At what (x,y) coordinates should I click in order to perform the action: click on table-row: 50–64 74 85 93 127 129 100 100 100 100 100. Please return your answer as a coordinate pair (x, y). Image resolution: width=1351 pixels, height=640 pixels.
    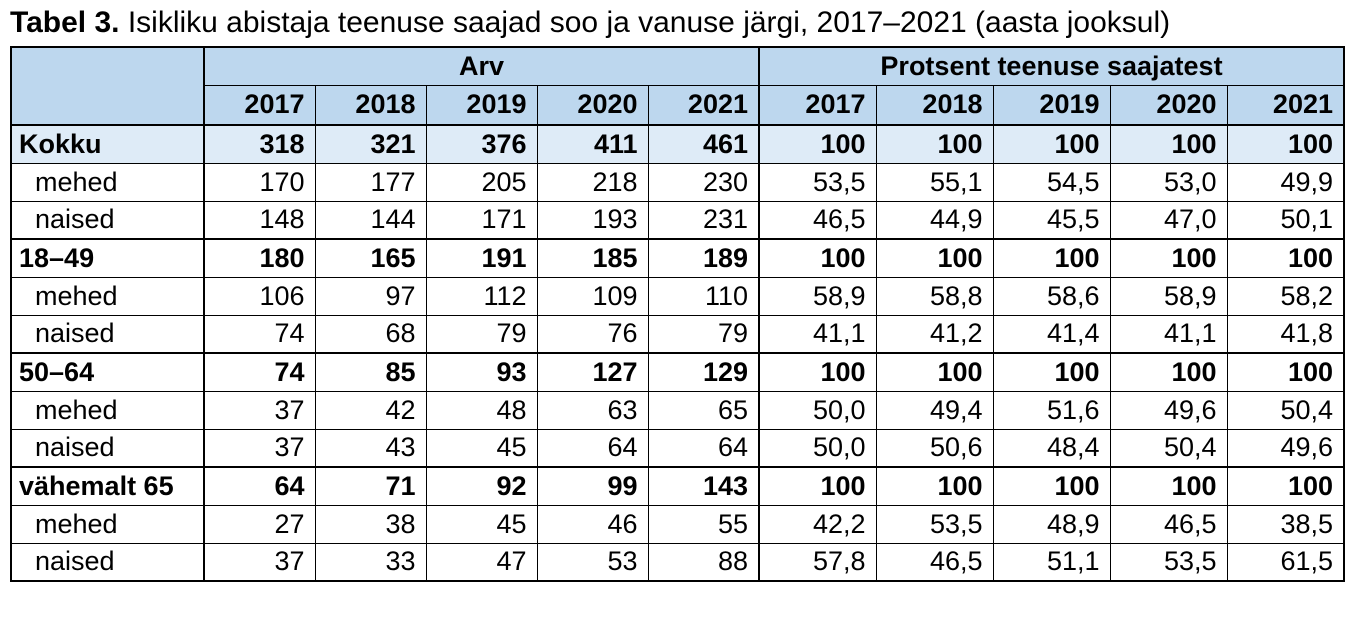
    Looking at the image, I should click on (677, 372).